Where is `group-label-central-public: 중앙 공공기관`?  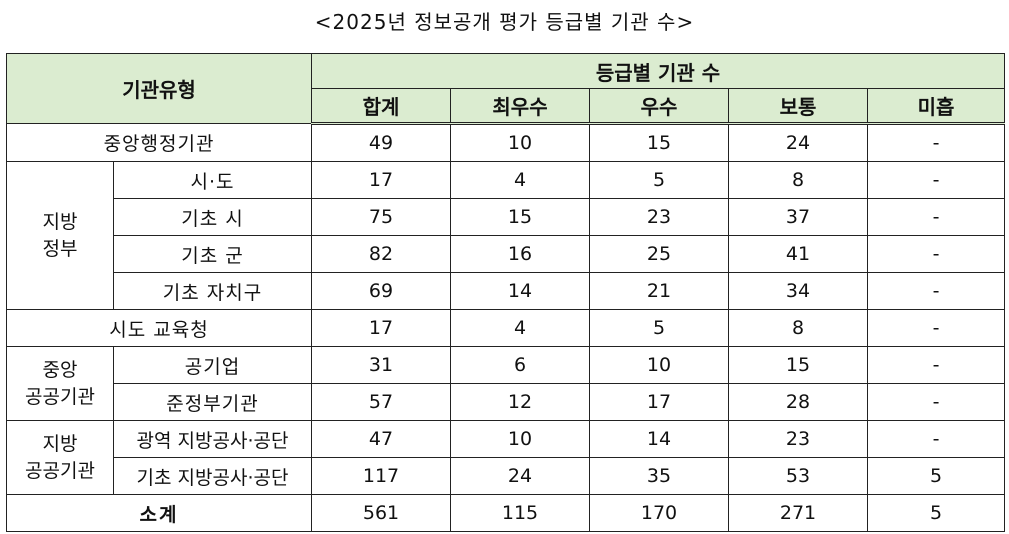 group-label-central-public: 중앙 공공기관 is located at coordinates (60, 383).